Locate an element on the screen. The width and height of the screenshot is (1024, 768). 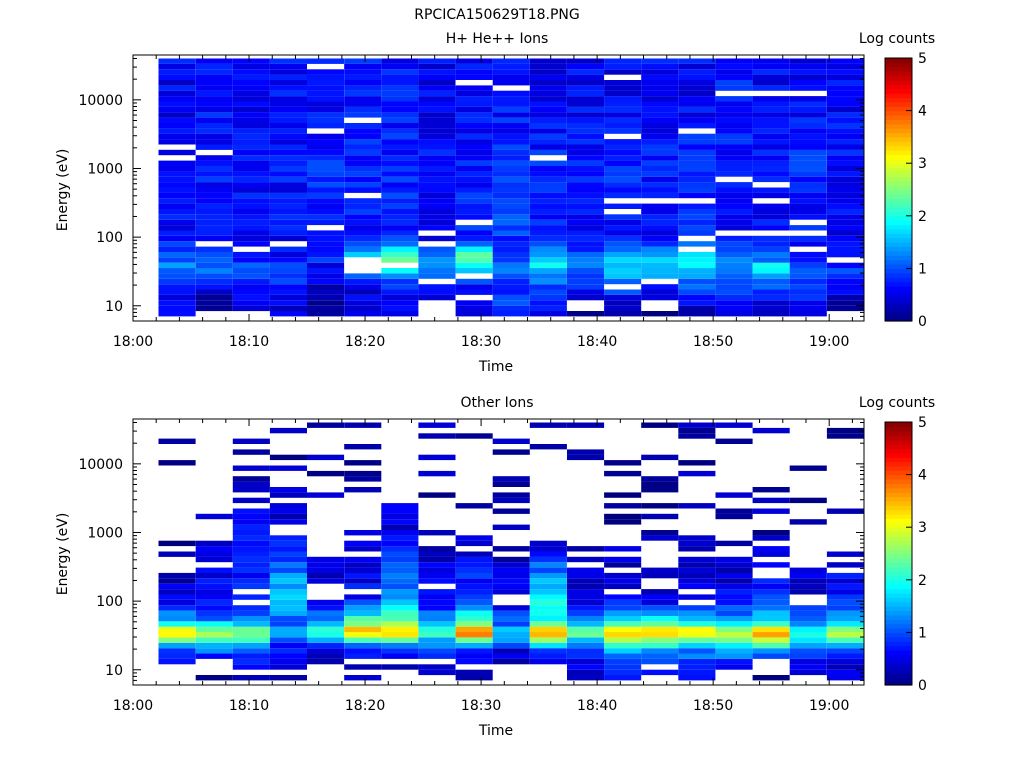
colorbar-tick-label: 4 is located at coordinates (922, 476).